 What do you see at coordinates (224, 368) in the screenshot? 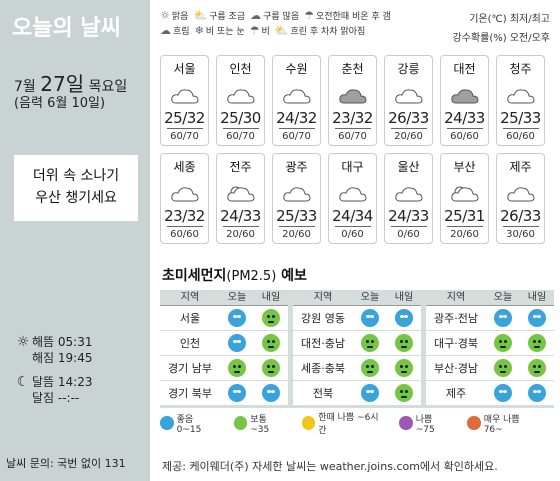
I see `dust-row: 경기 남부` at bounding box center [224, 368].